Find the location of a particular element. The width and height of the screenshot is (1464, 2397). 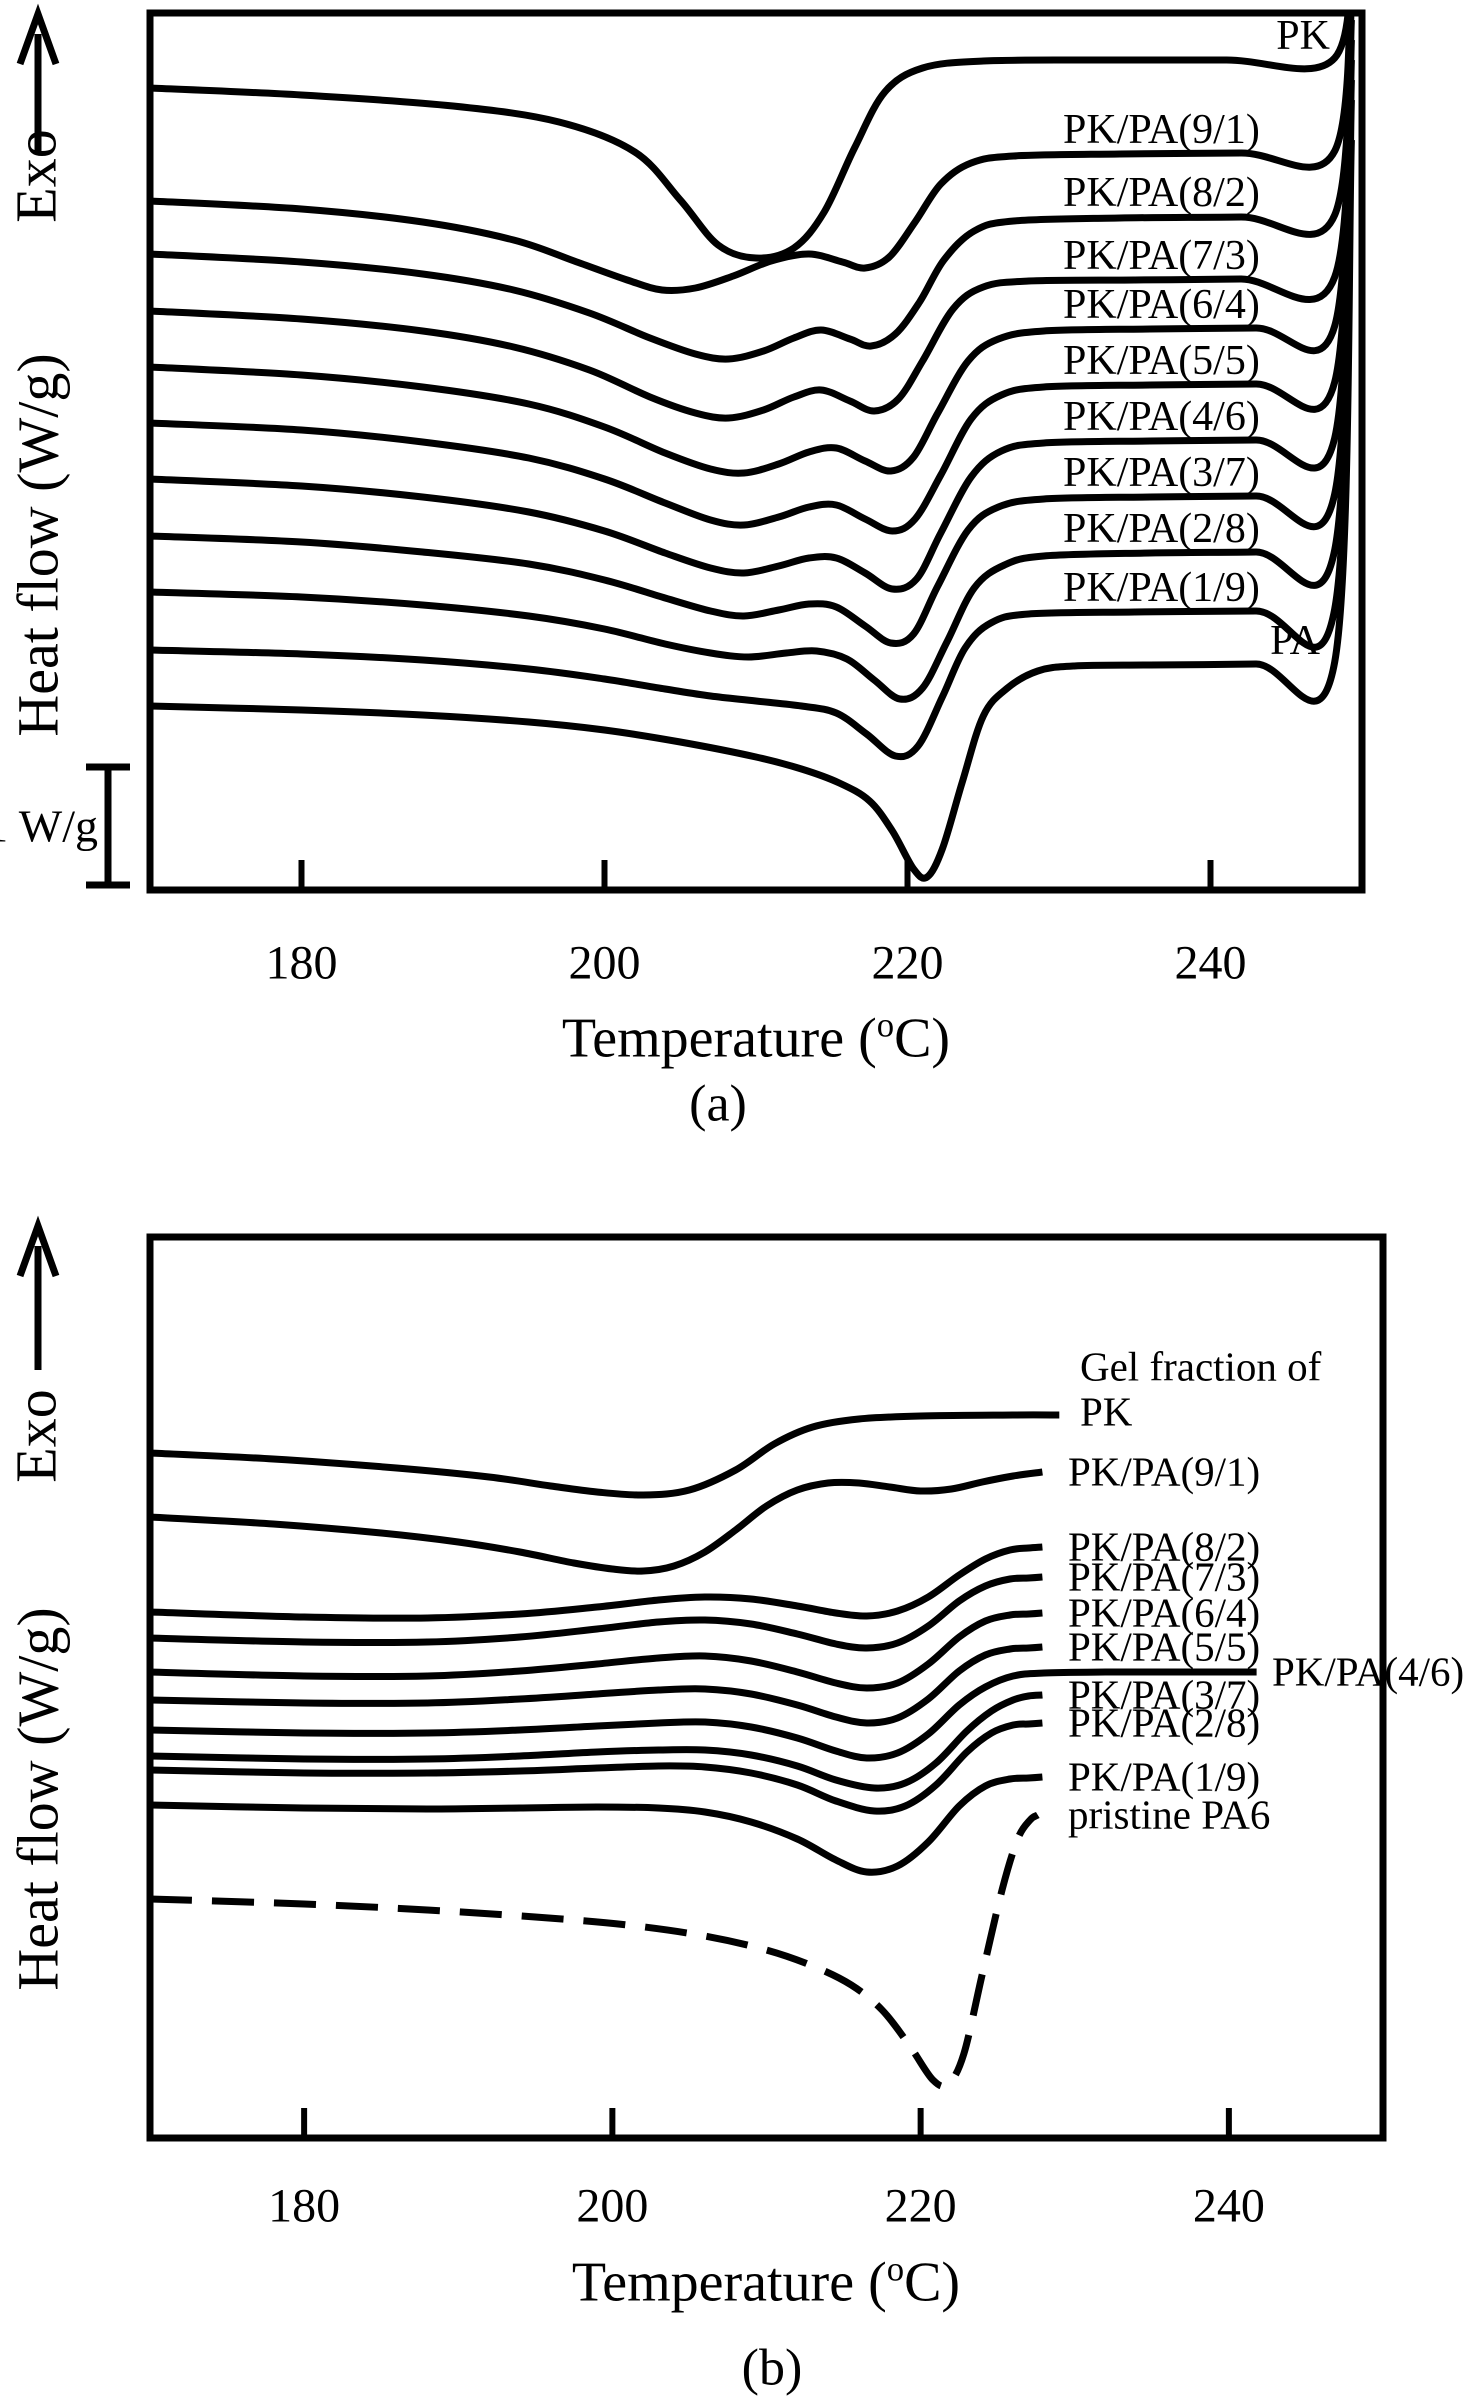

curve-pk-pa-5-5- is located at coordinates (596, 1685).